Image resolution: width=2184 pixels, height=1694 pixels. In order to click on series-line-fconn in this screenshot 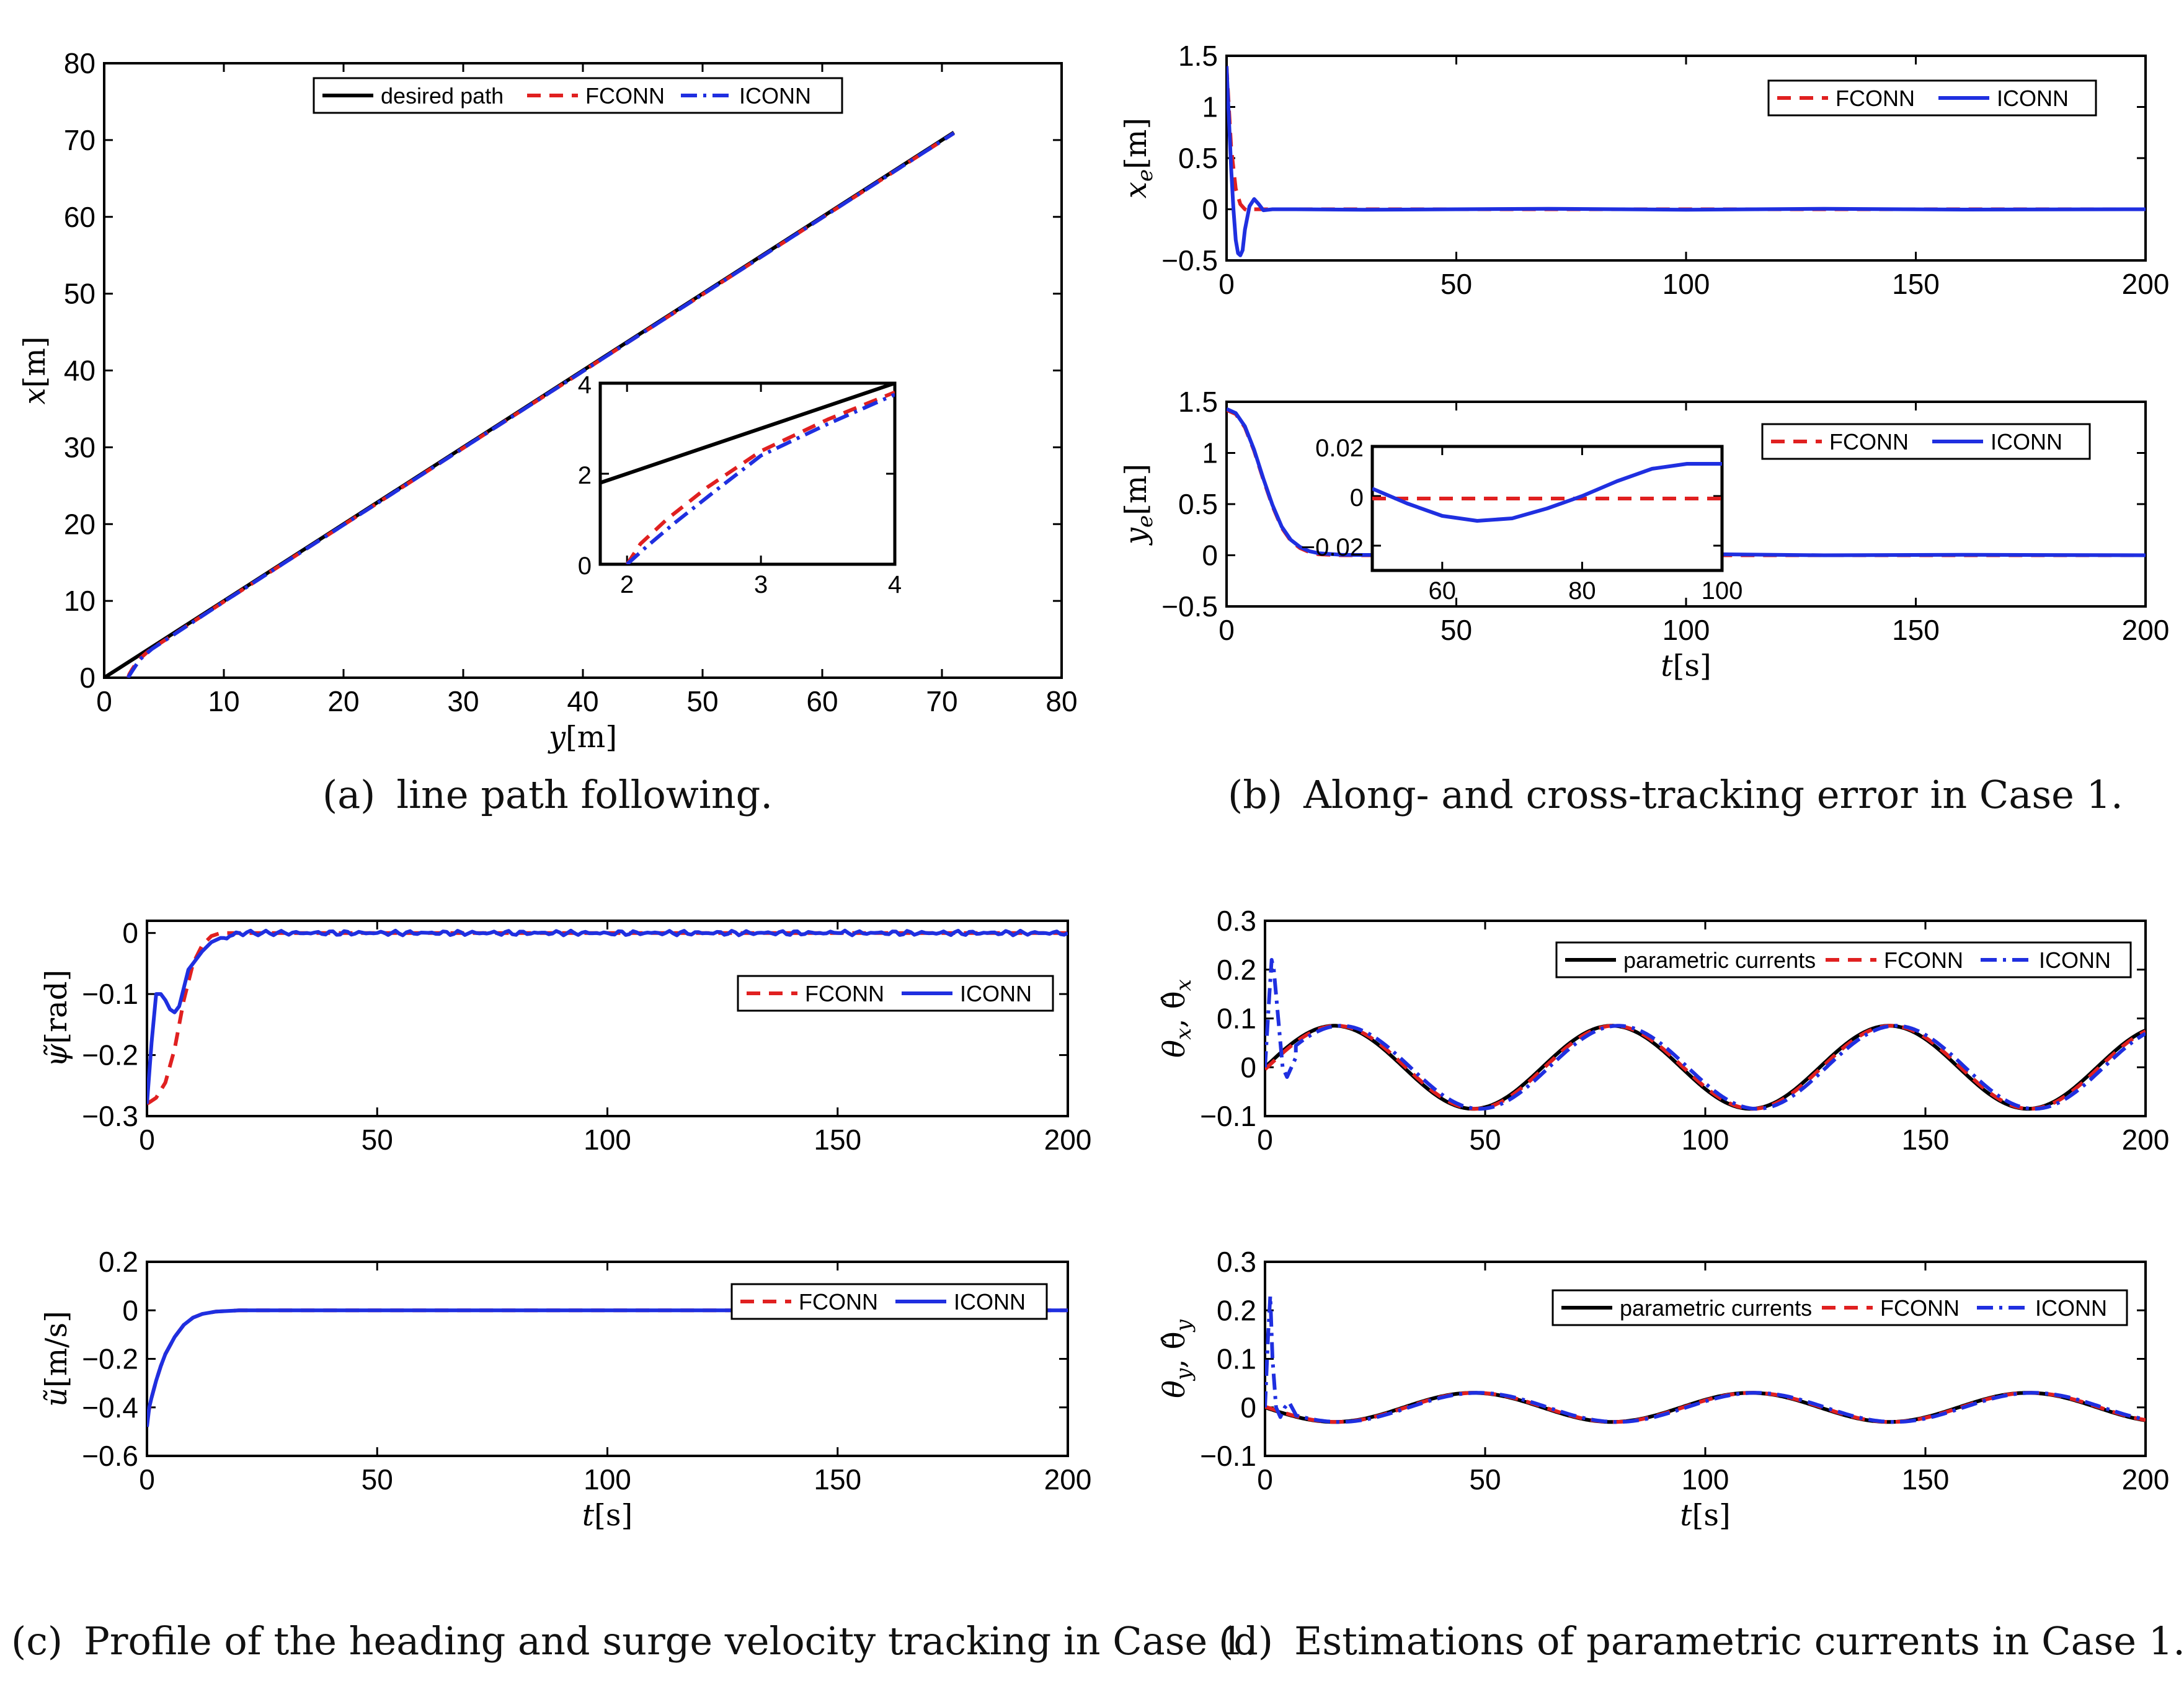, I will do `click(1705, 1407)`.